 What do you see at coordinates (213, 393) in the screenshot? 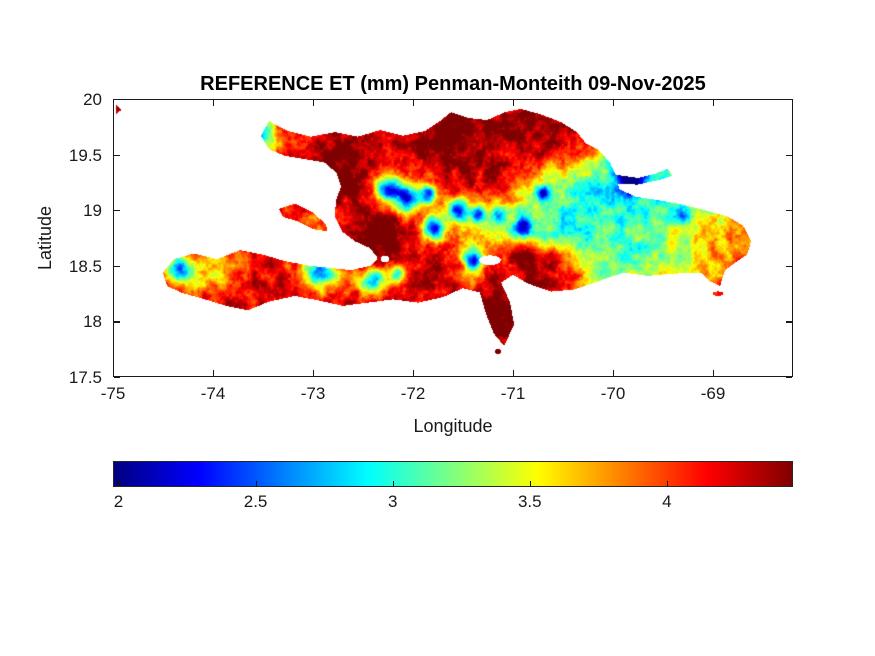
I see `x-tick-label: -74` at bounding box center [213, 393].